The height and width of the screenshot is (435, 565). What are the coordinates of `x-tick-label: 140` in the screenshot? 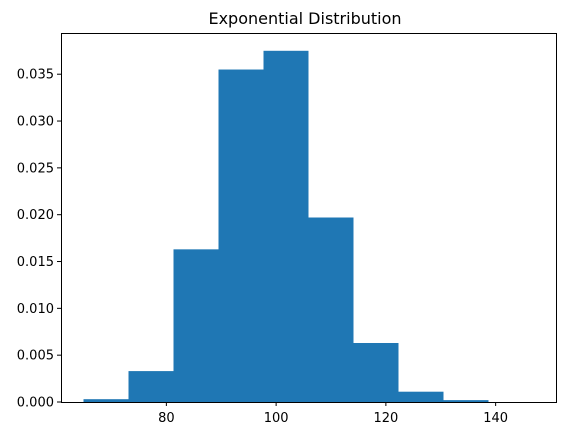 It's located at (495, 418).